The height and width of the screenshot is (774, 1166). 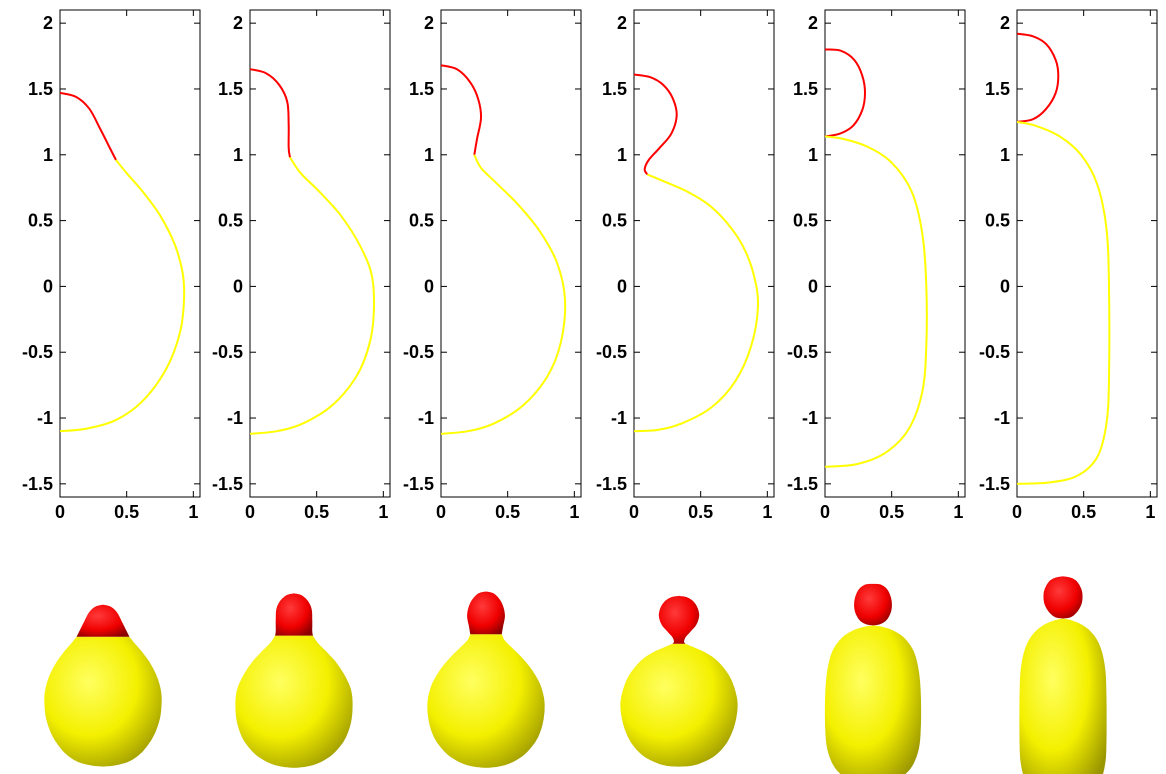 I want to click on profile-plot-4: -1.5 -1 -0.5 0 0.5 1 1.5 2 0 0.5 1, so click(x=685, y=265).